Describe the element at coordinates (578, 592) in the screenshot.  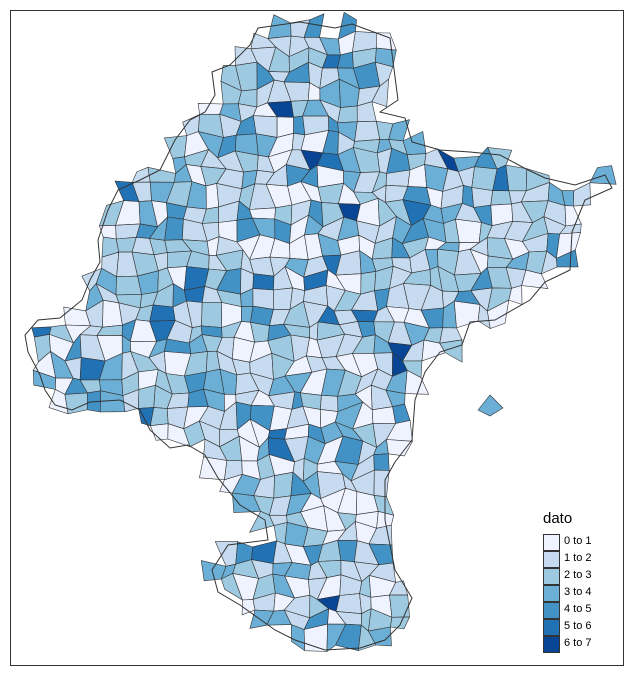
I see `legend-label: 3 to 4` at that location.